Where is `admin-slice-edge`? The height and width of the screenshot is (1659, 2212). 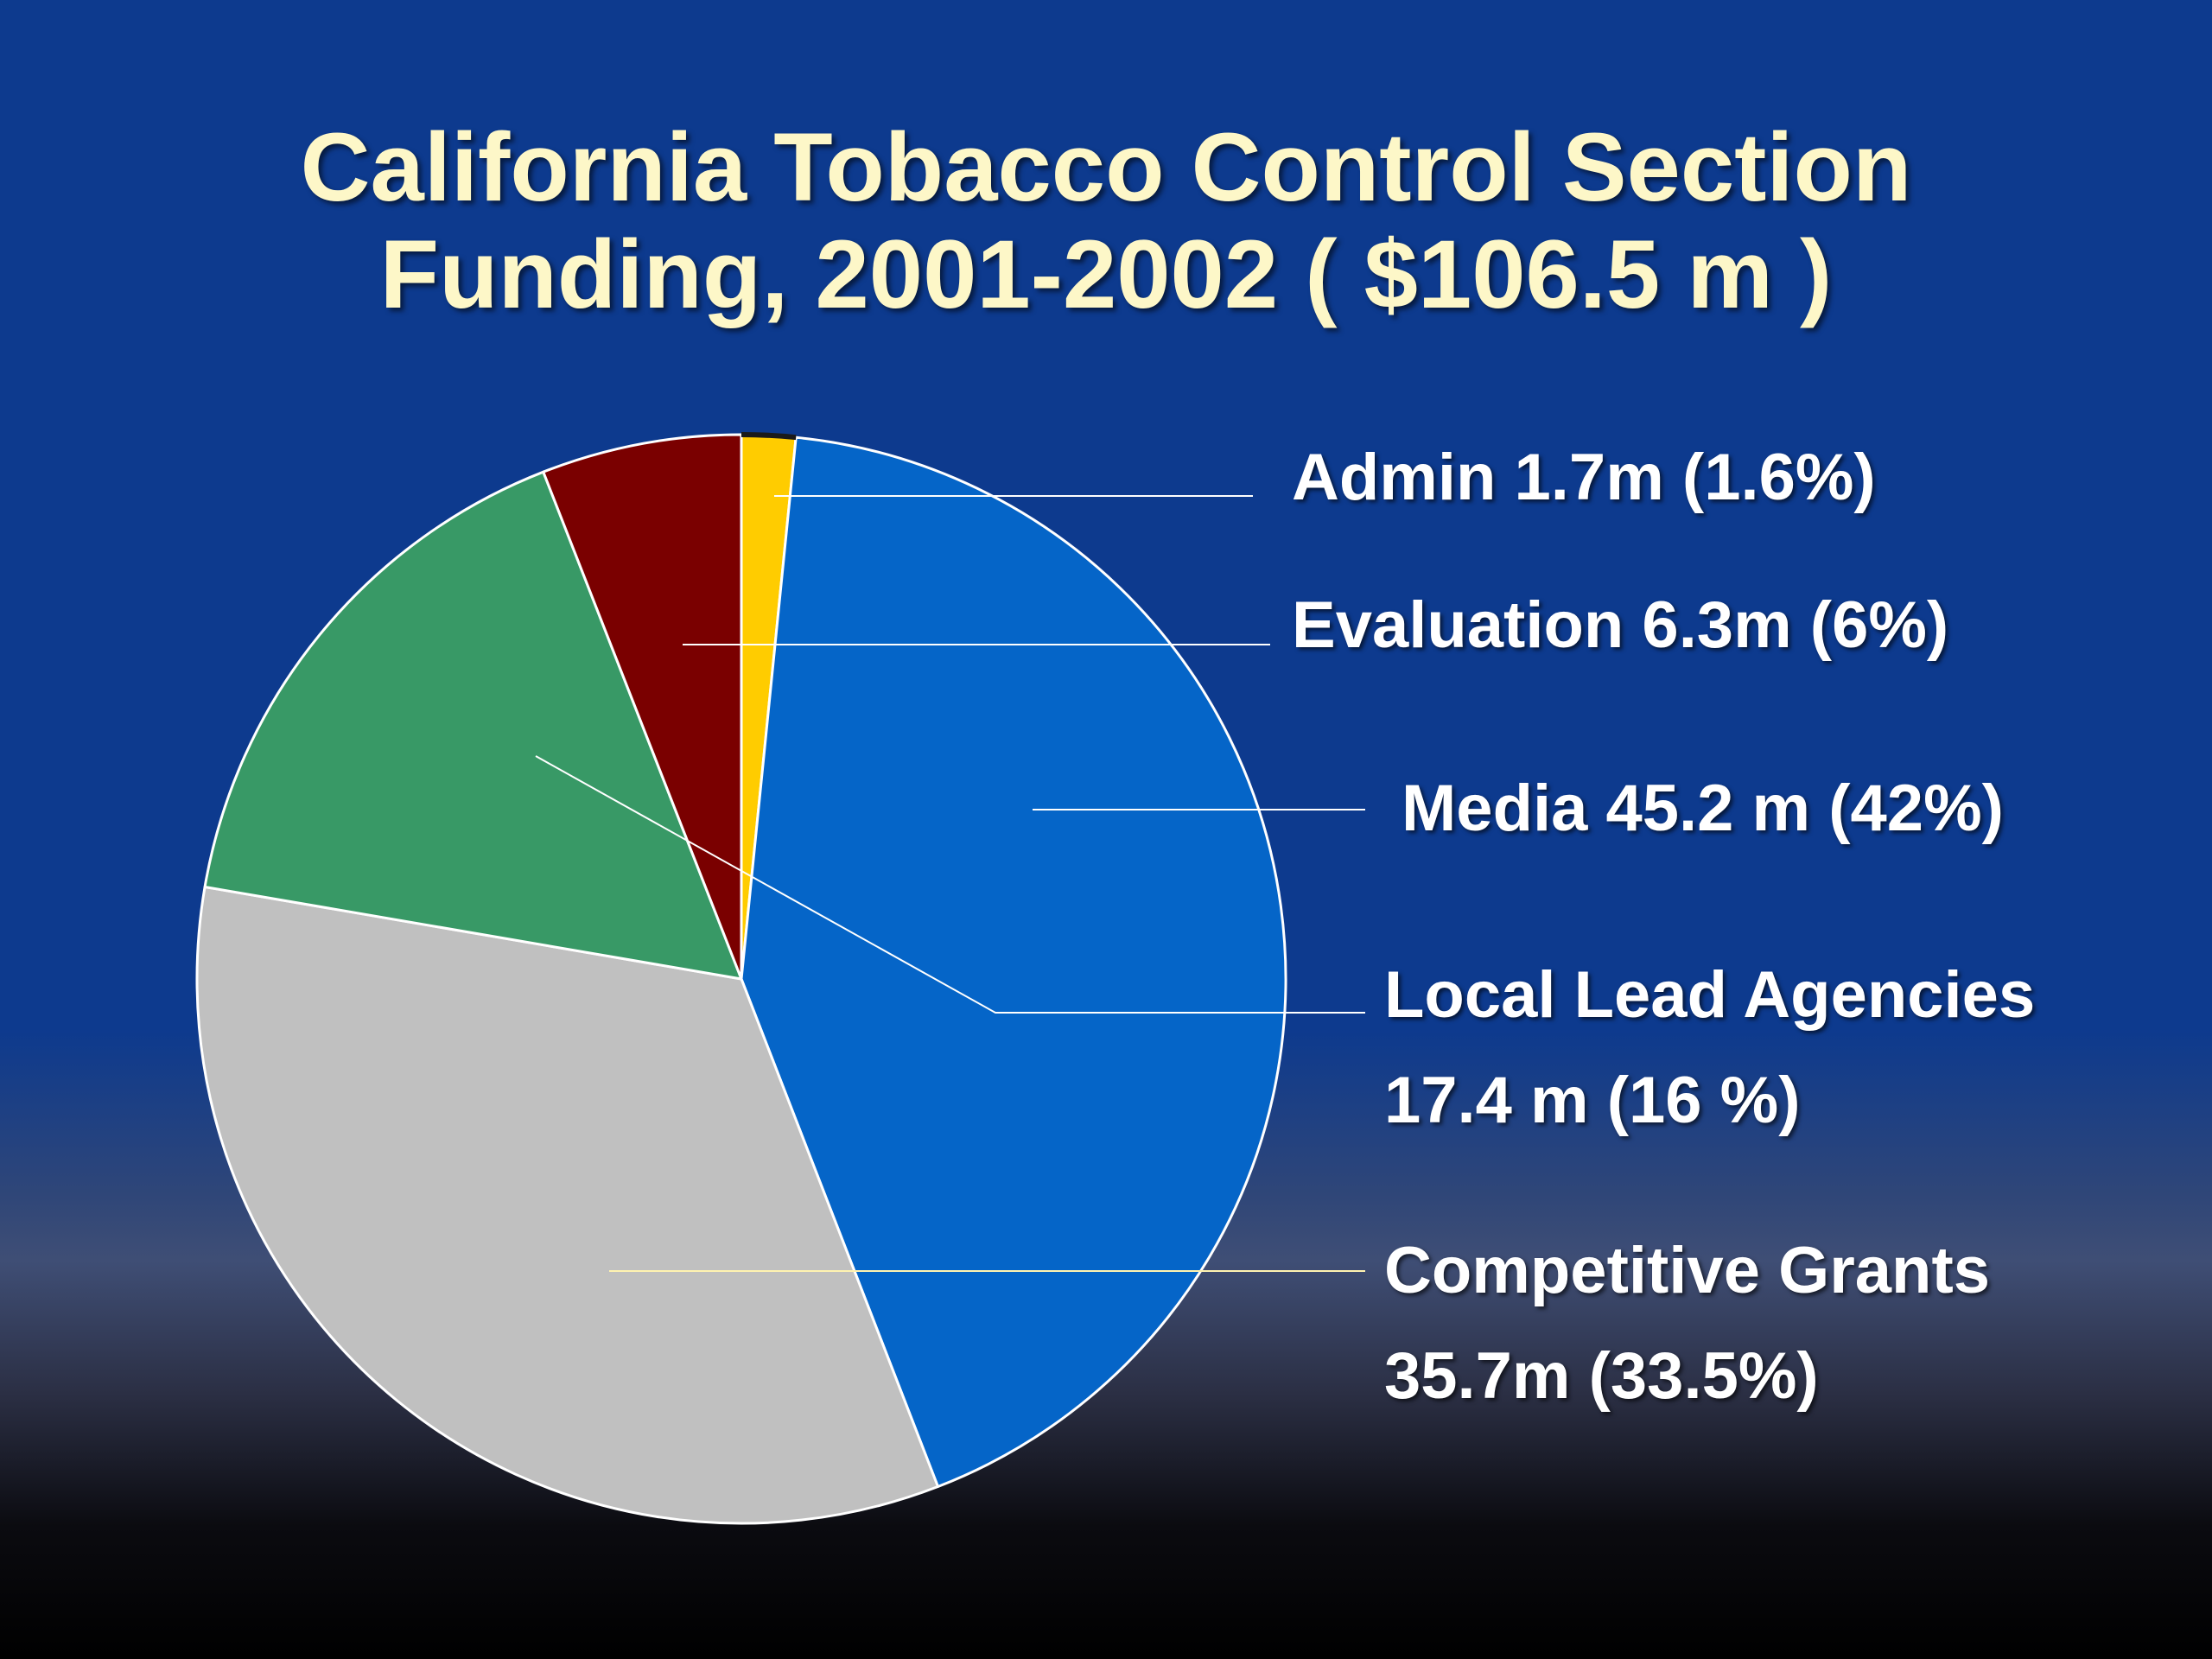 admin-slice-edge is located at coordinates (769, 436).